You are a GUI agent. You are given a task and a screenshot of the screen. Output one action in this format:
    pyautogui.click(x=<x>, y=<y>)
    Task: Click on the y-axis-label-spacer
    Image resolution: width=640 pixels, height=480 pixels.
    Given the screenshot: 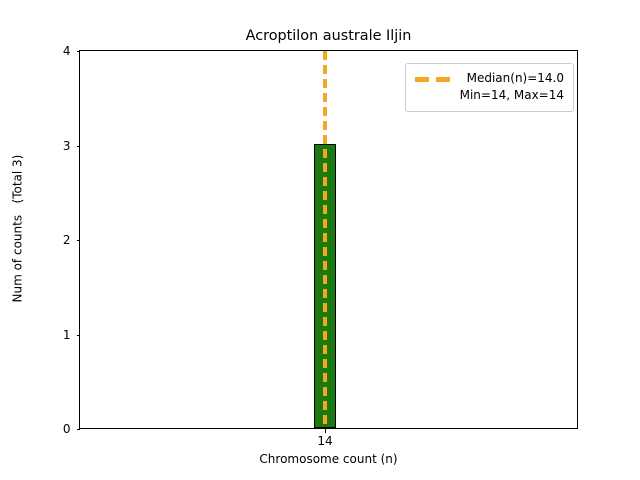 What is the action you would take?
    pyautogui.click(x=18, y=208)
    